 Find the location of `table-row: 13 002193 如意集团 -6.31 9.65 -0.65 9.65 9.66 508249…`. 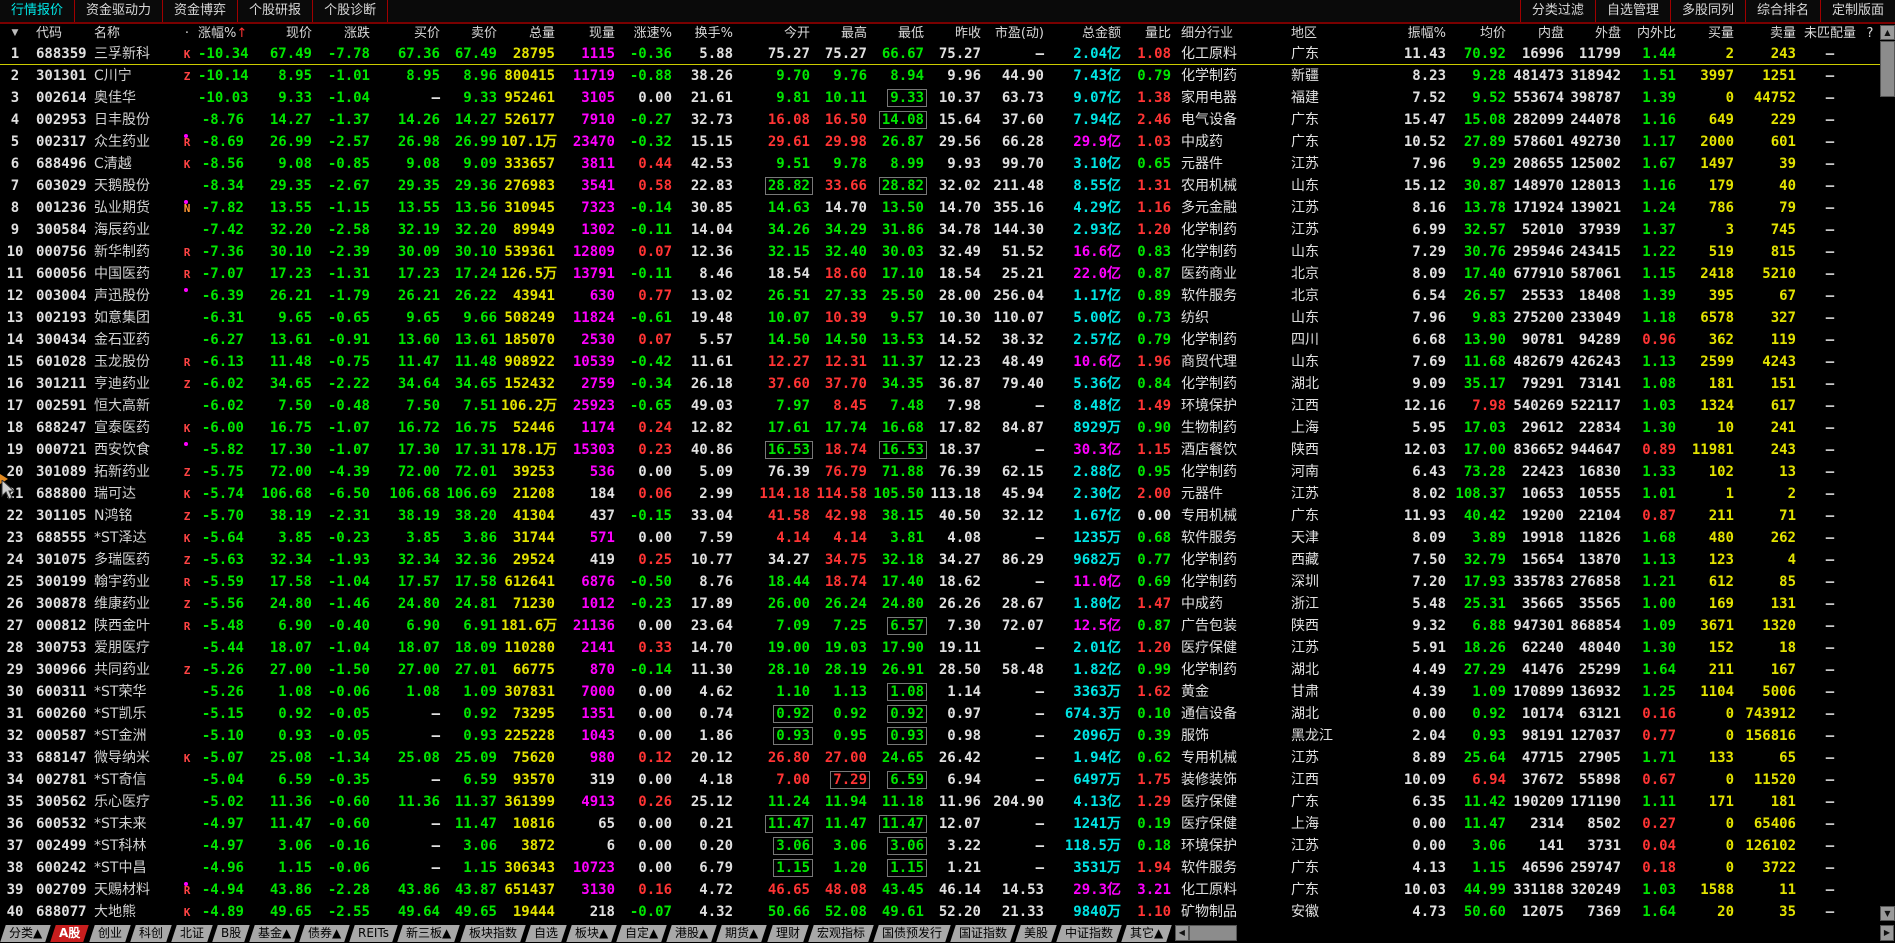

table-row: 13 002193 如意集团 -6.31 9.65 -0.65 9.65 9.66 508249… is located at coordinates (940, 318).